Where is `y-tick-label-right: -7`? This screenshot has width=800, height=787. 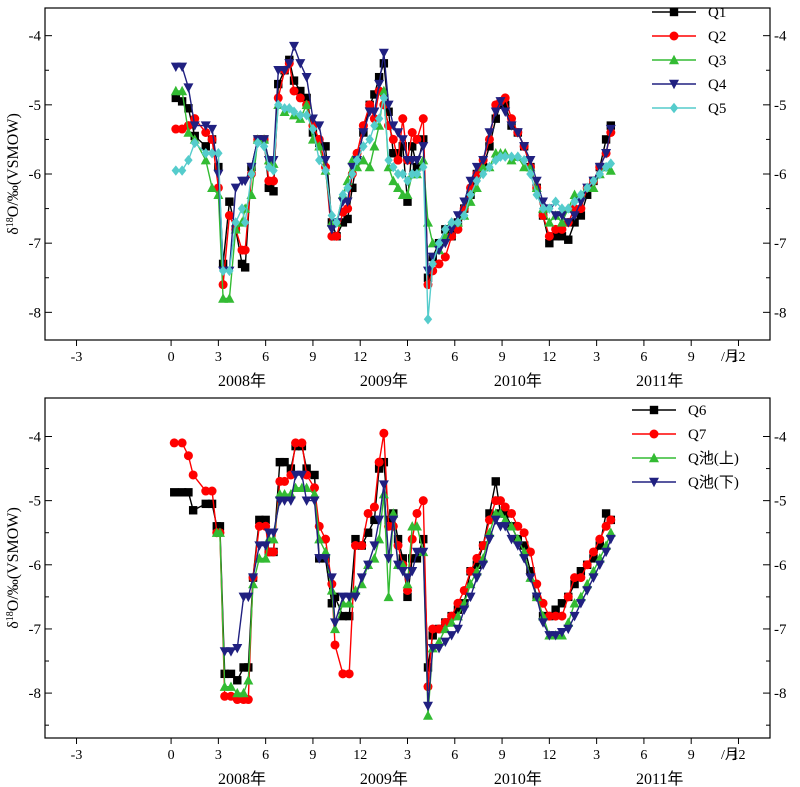
y-tick-label-right: -7 is located at coordinates (780, 630).